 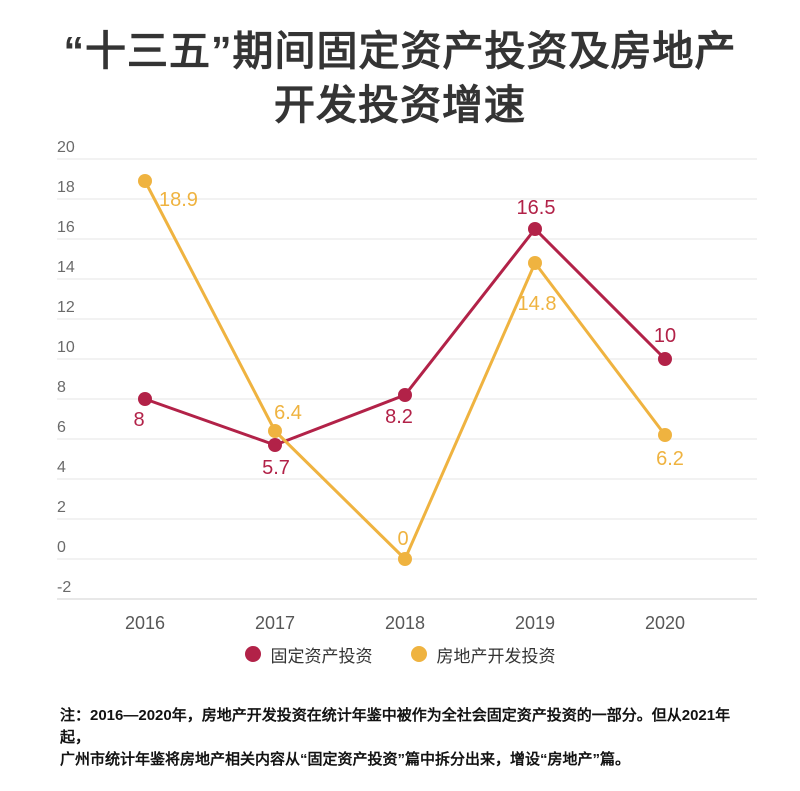 I want to click on data-label: 8, so click(x=138, y=420).